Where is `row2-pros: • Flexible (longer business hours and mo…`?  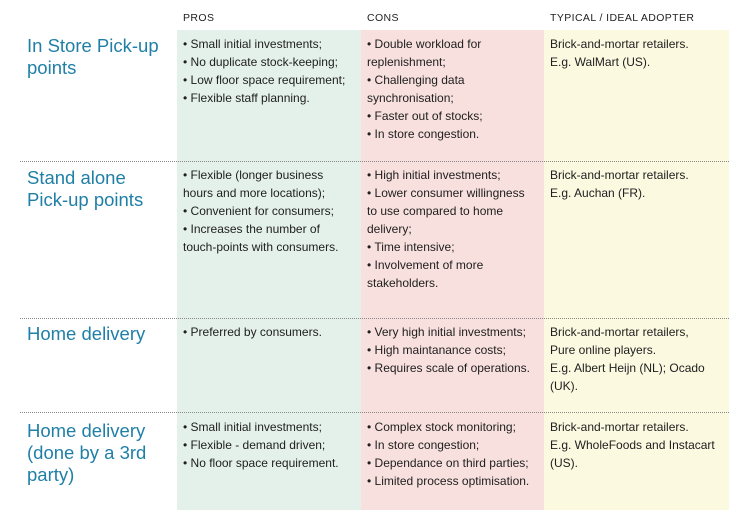
row2-pros: • Flexible (longer business hours and mo… is located at coordinates (261, 211).